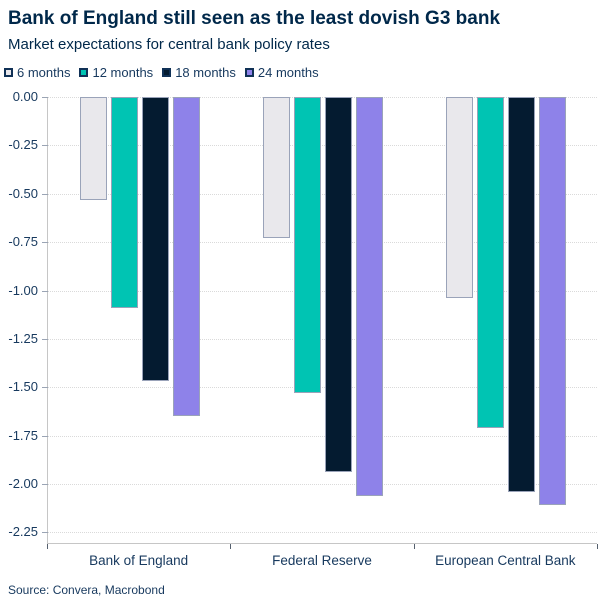  I want to click on x-axis-category-label: Bank of England, so click(139, 560).